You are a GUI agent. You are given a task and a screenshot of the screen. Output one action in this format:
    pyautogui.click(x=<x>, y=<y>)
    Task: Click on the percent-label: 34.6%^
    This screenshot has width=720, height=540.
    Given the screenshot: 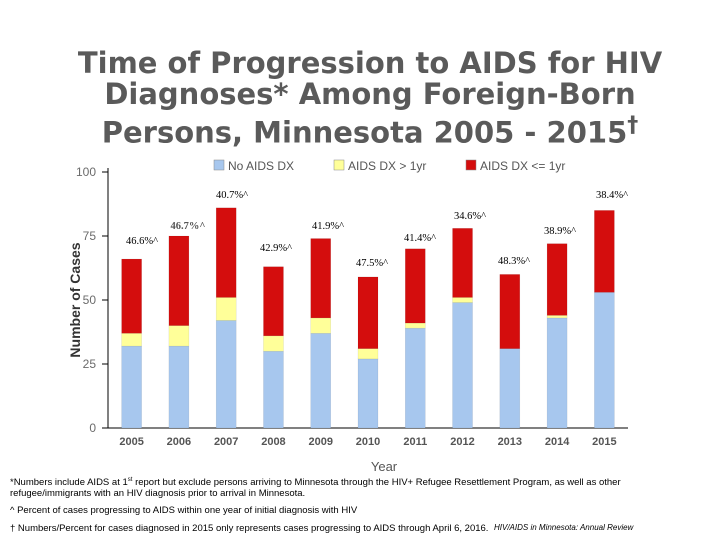 What is the action you would take?
    pyautogui.click(x=470, y=216)
    